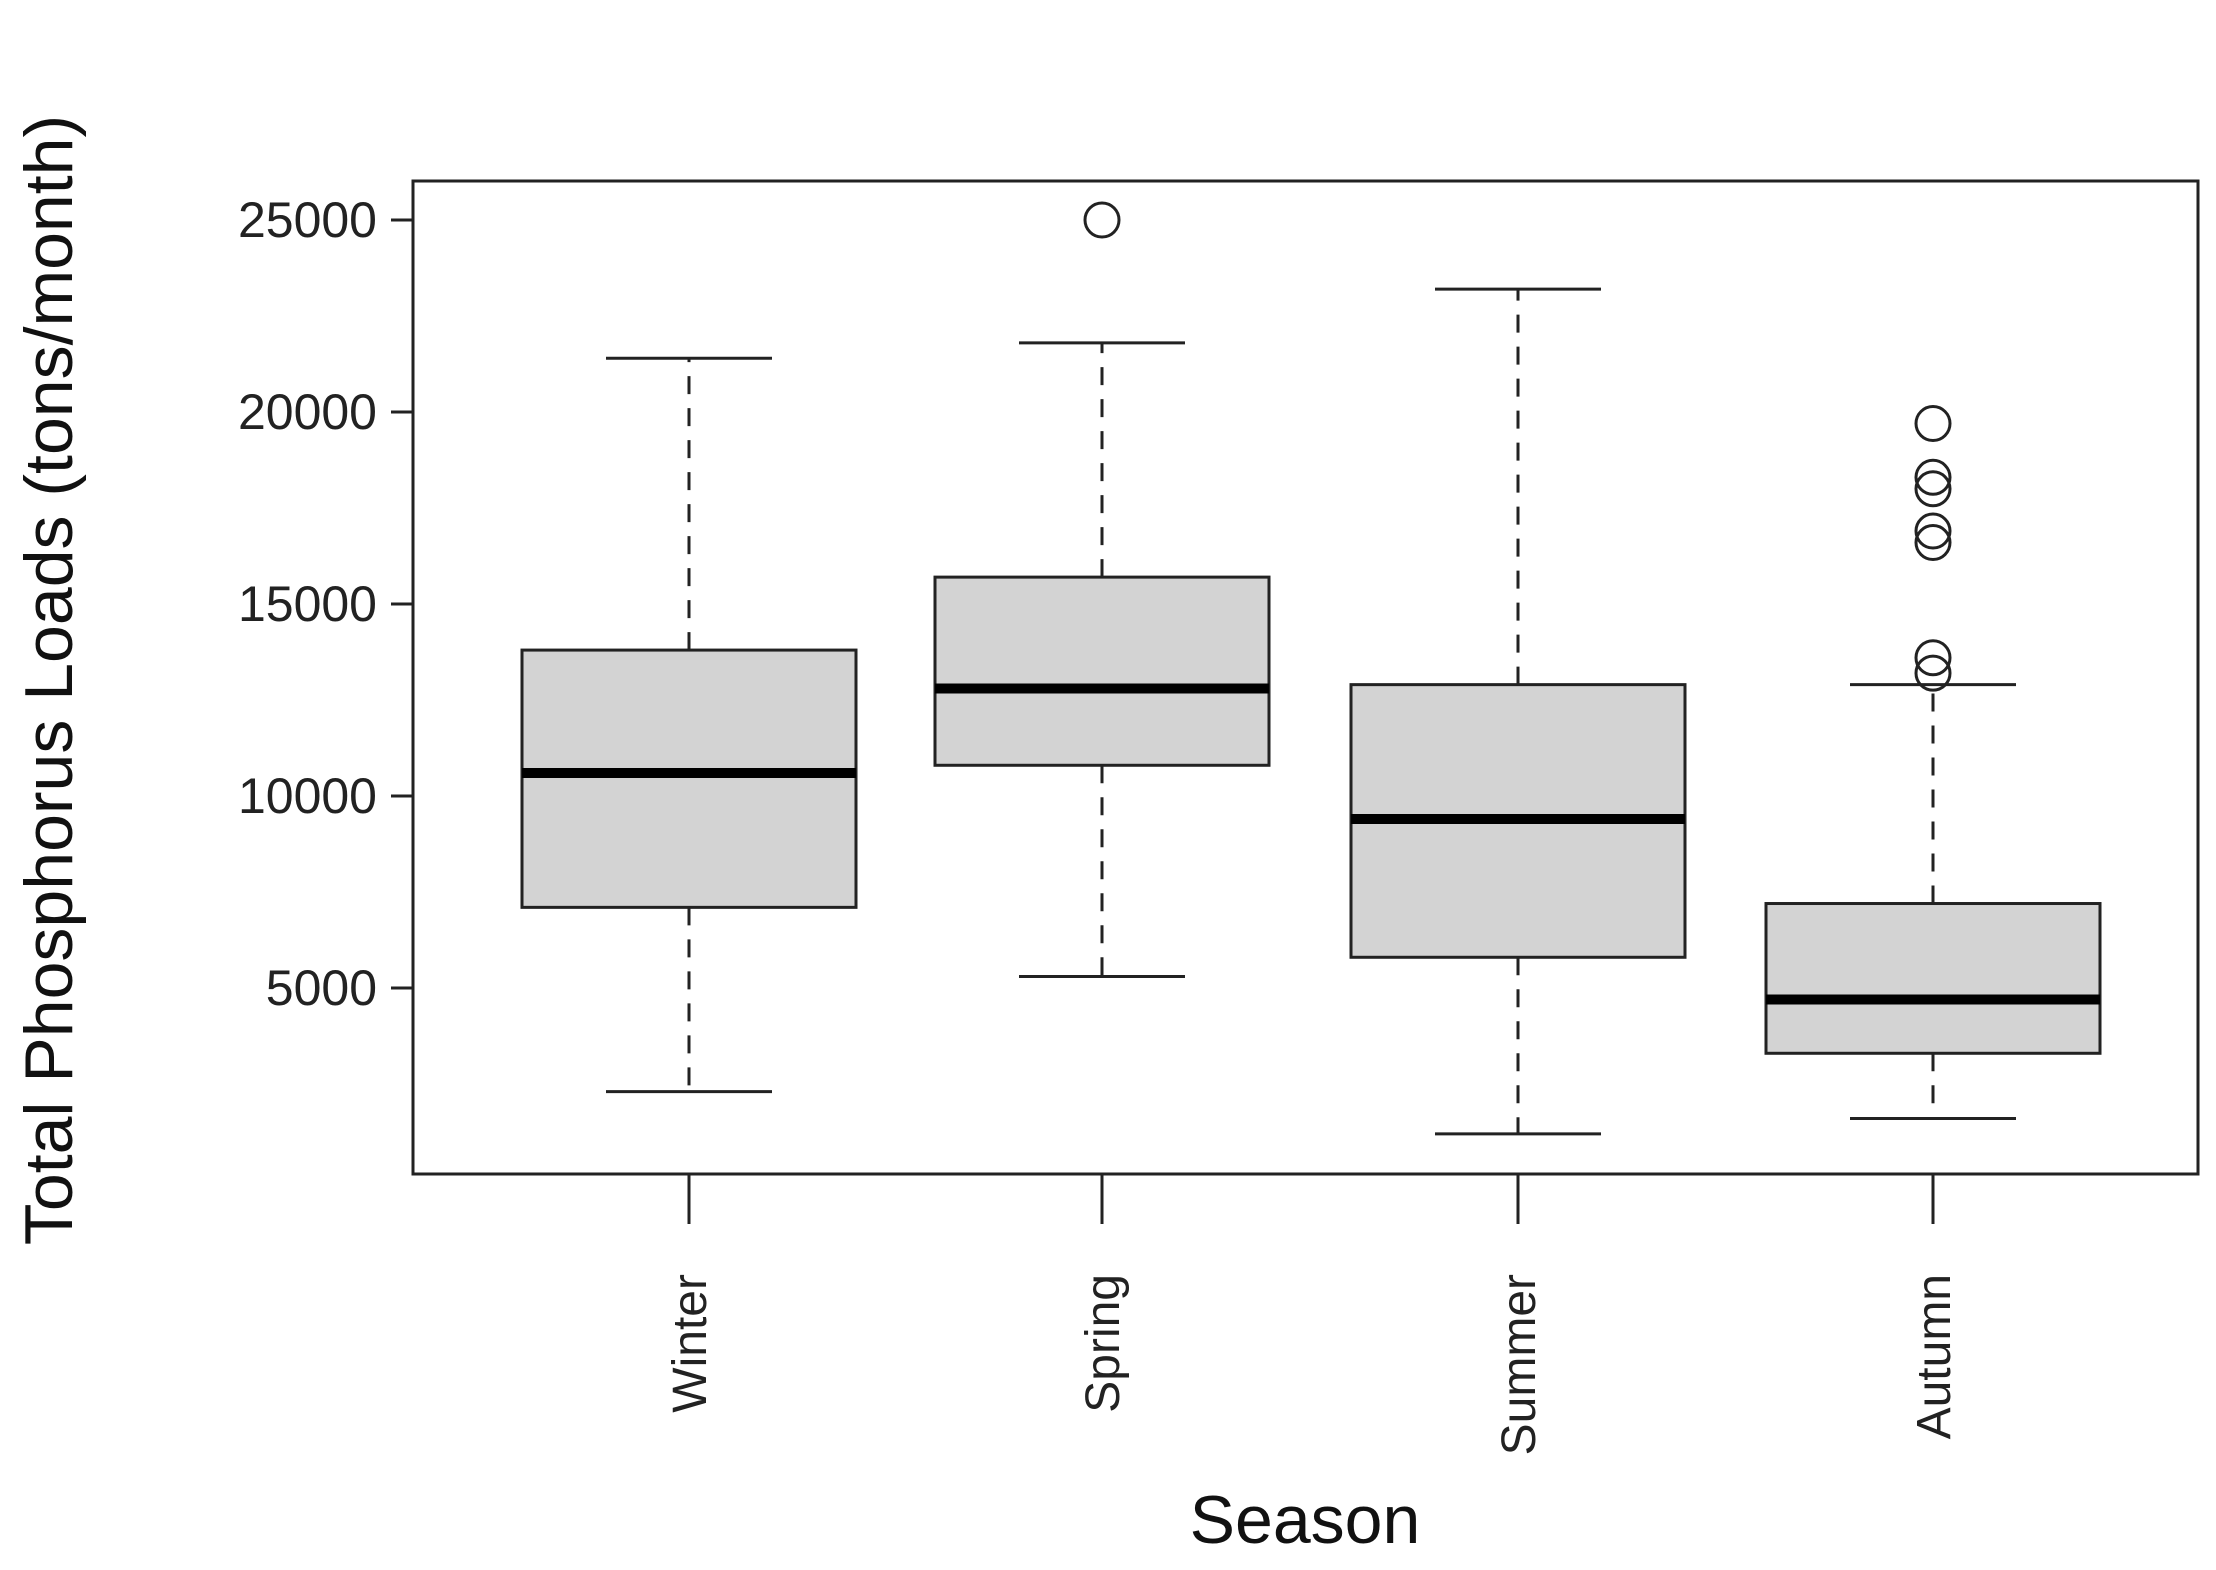  Describe the element at coordinates (1103, 1343) in the screenshot. I see `x-tick-label-spring: Spring` at that location.